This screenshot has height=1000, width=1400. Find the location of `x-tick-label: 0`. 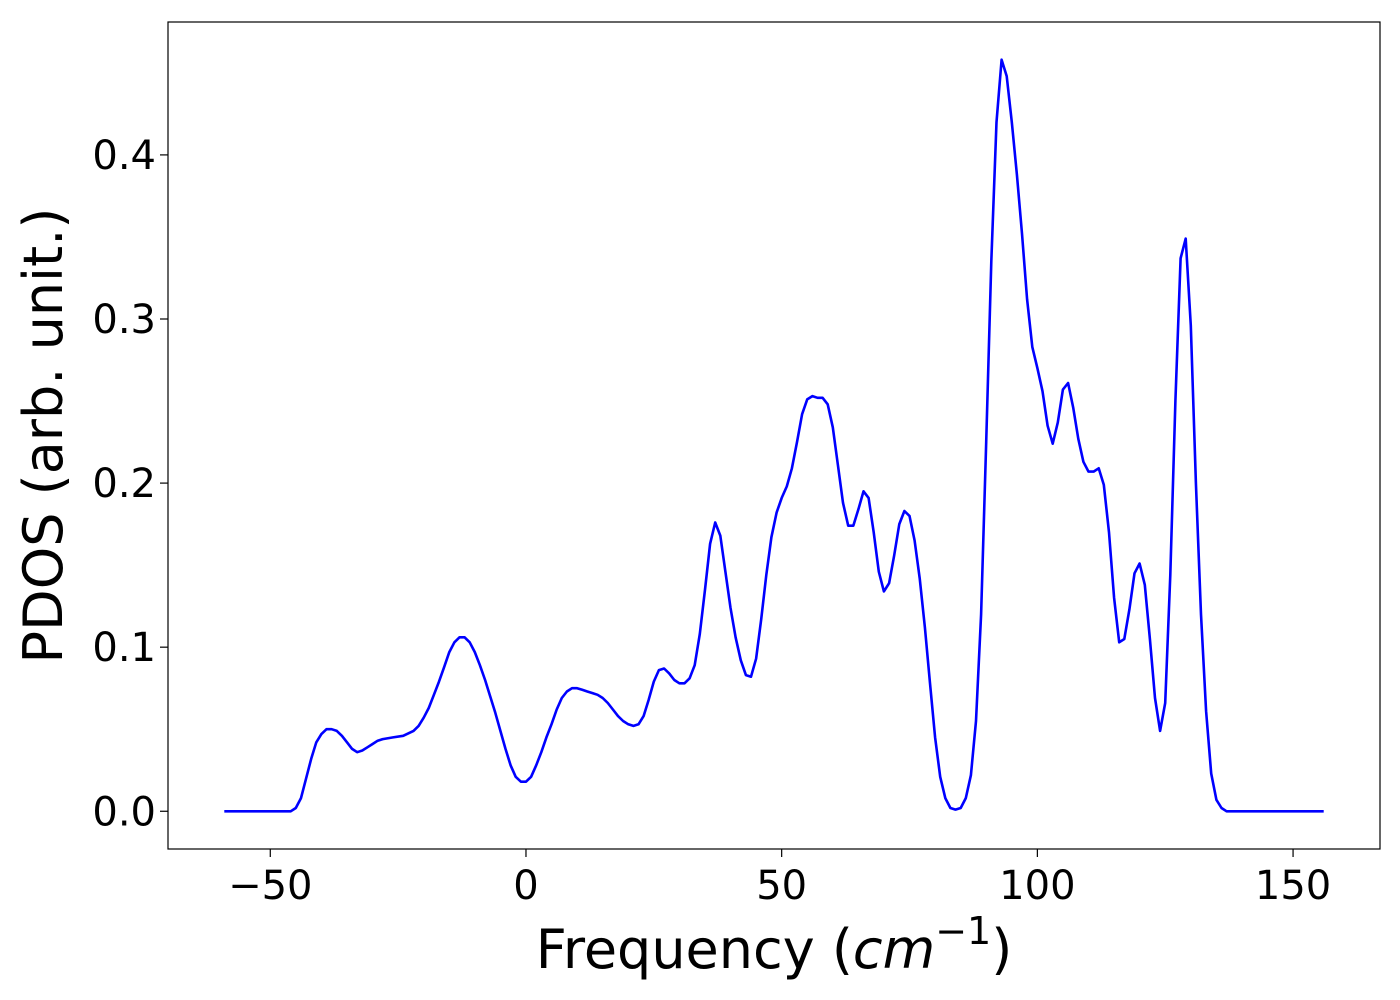

x-tick-label: 0 is located at coordinates (525, 886).